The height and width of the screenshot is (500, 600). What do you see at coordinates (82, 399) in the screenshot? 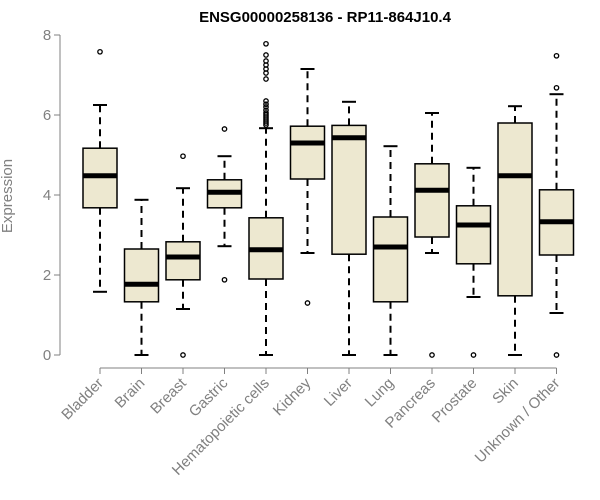
I see `x-tick-label: Bladder` at bounding box center [82, 399].